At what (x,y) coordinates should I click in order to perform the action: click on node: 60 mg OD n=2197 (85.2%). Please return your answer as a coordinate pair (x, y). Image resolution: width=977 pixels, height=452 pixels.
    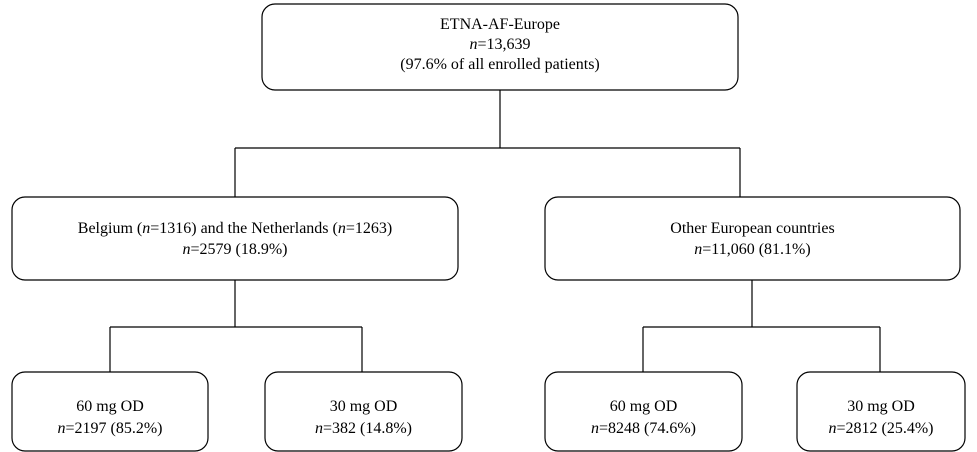
    Looking at the image, I should click on (110, 411).